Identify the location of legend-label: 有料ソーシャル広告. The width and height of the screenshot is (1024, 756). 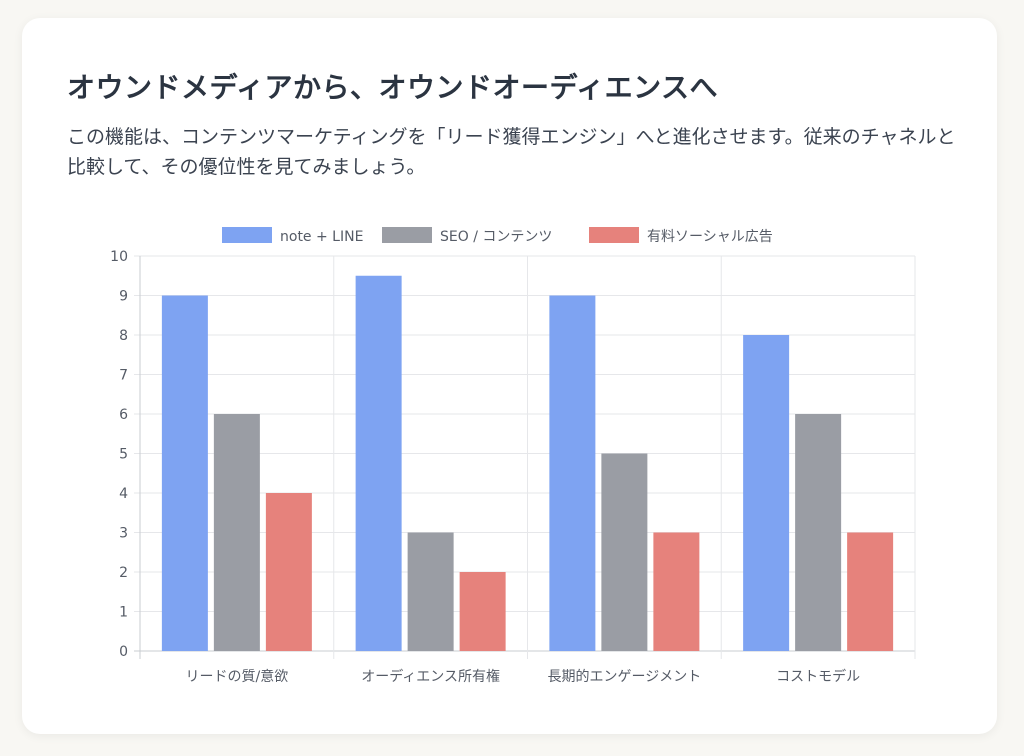
(710, 237).